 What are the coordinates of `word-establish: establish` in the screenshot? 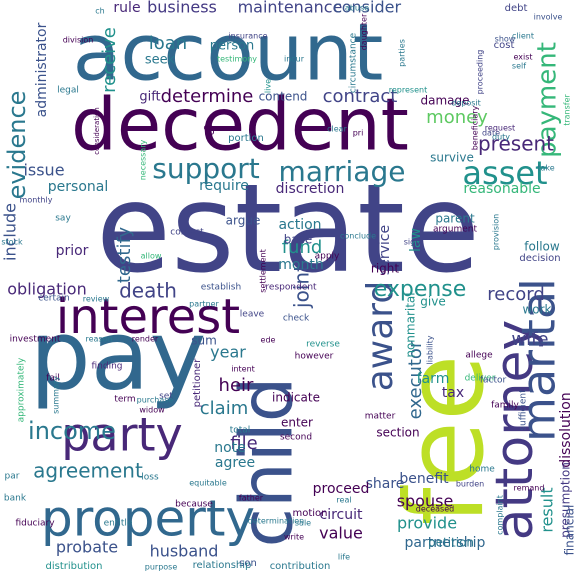 It's located at (221, 288).